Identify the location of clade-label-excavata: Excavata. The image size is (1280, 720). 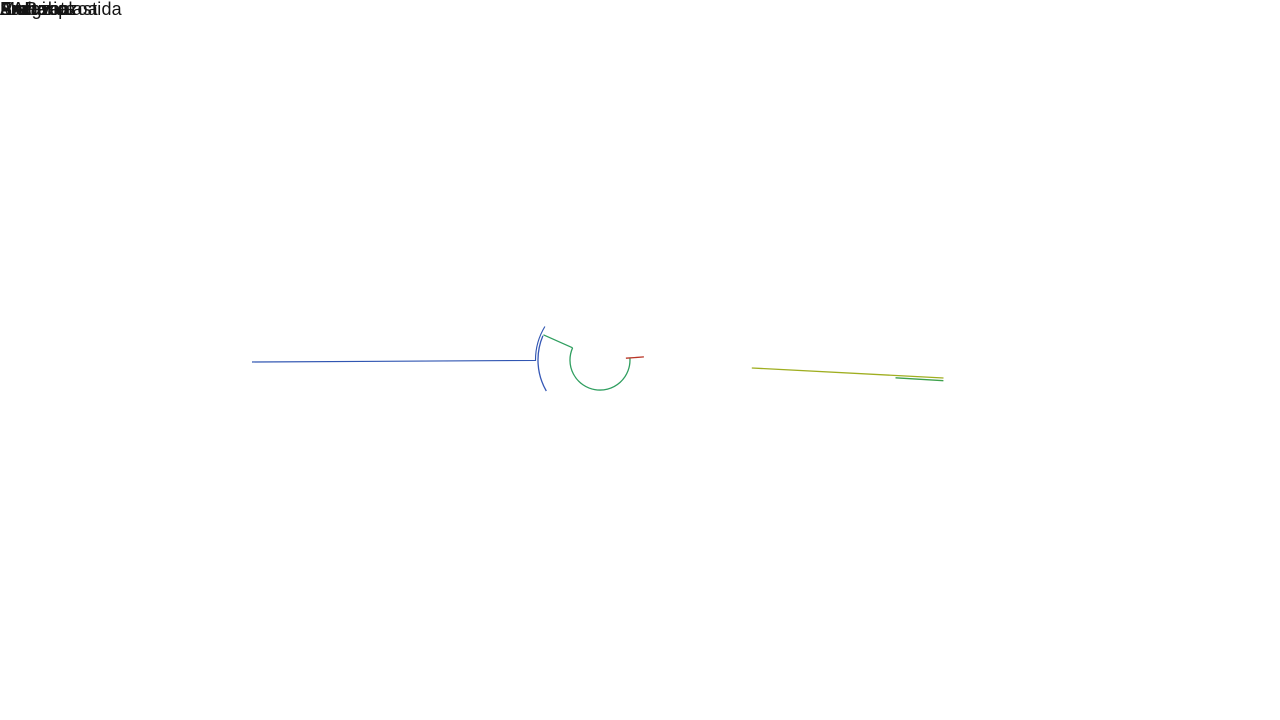
(38, 9).